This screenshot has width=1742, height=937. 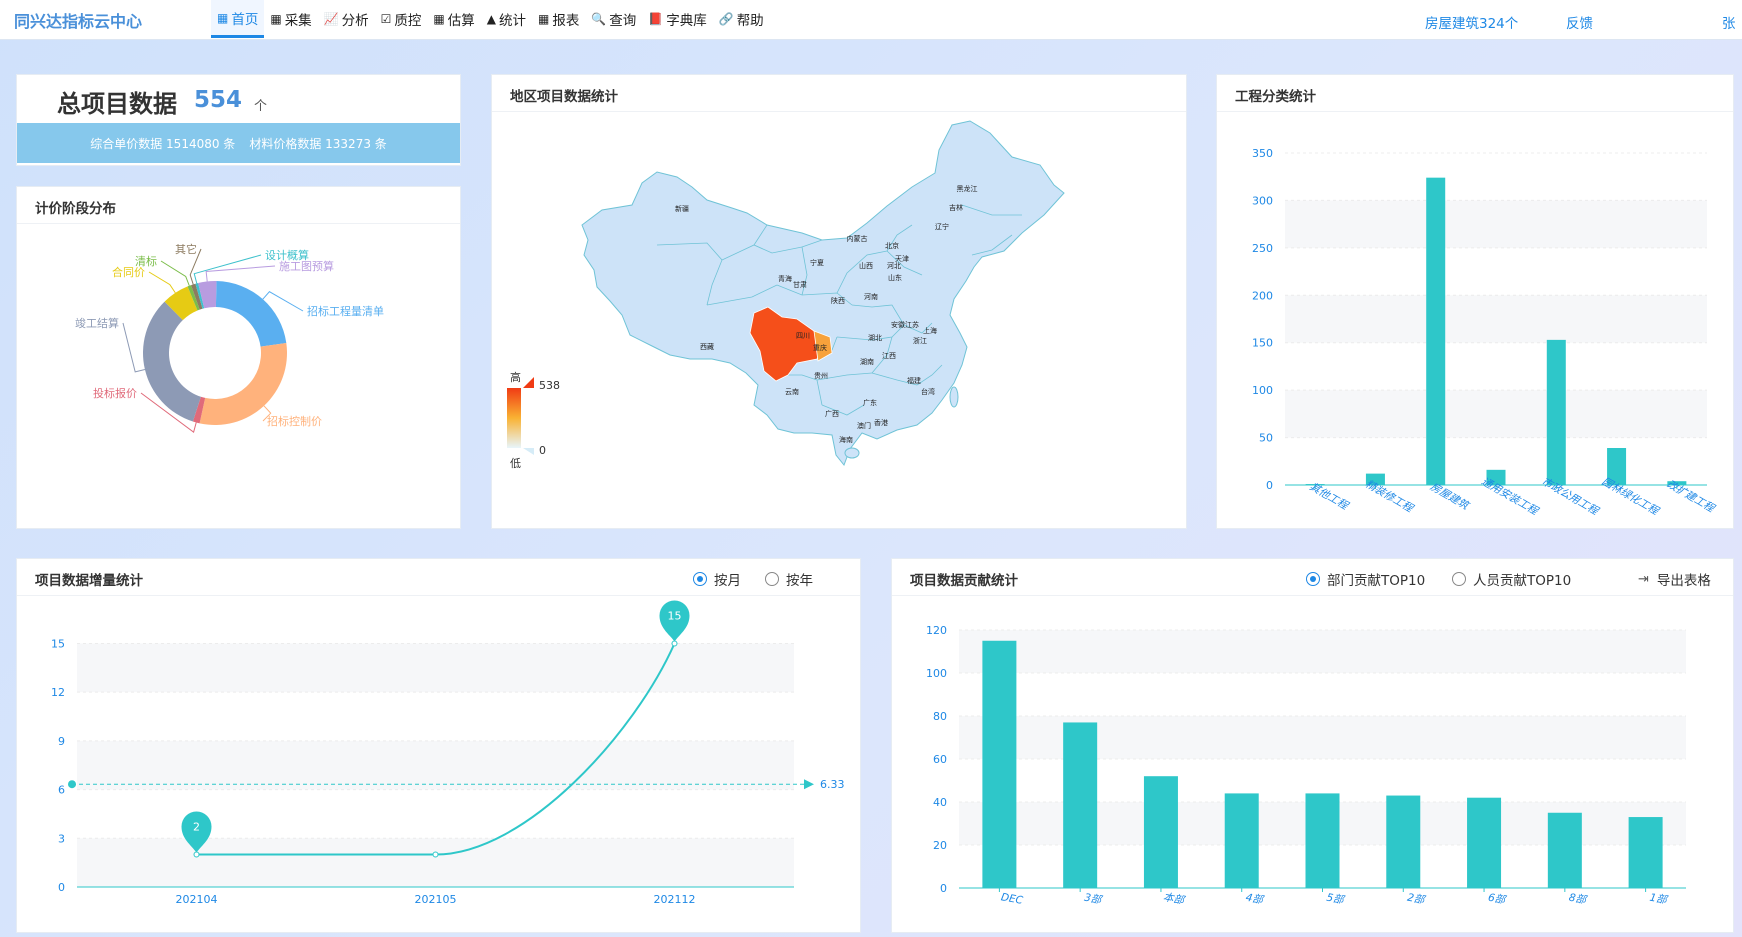 I want to click on x-label-5: 园林绿化工程, so click(x=1631, y=496).